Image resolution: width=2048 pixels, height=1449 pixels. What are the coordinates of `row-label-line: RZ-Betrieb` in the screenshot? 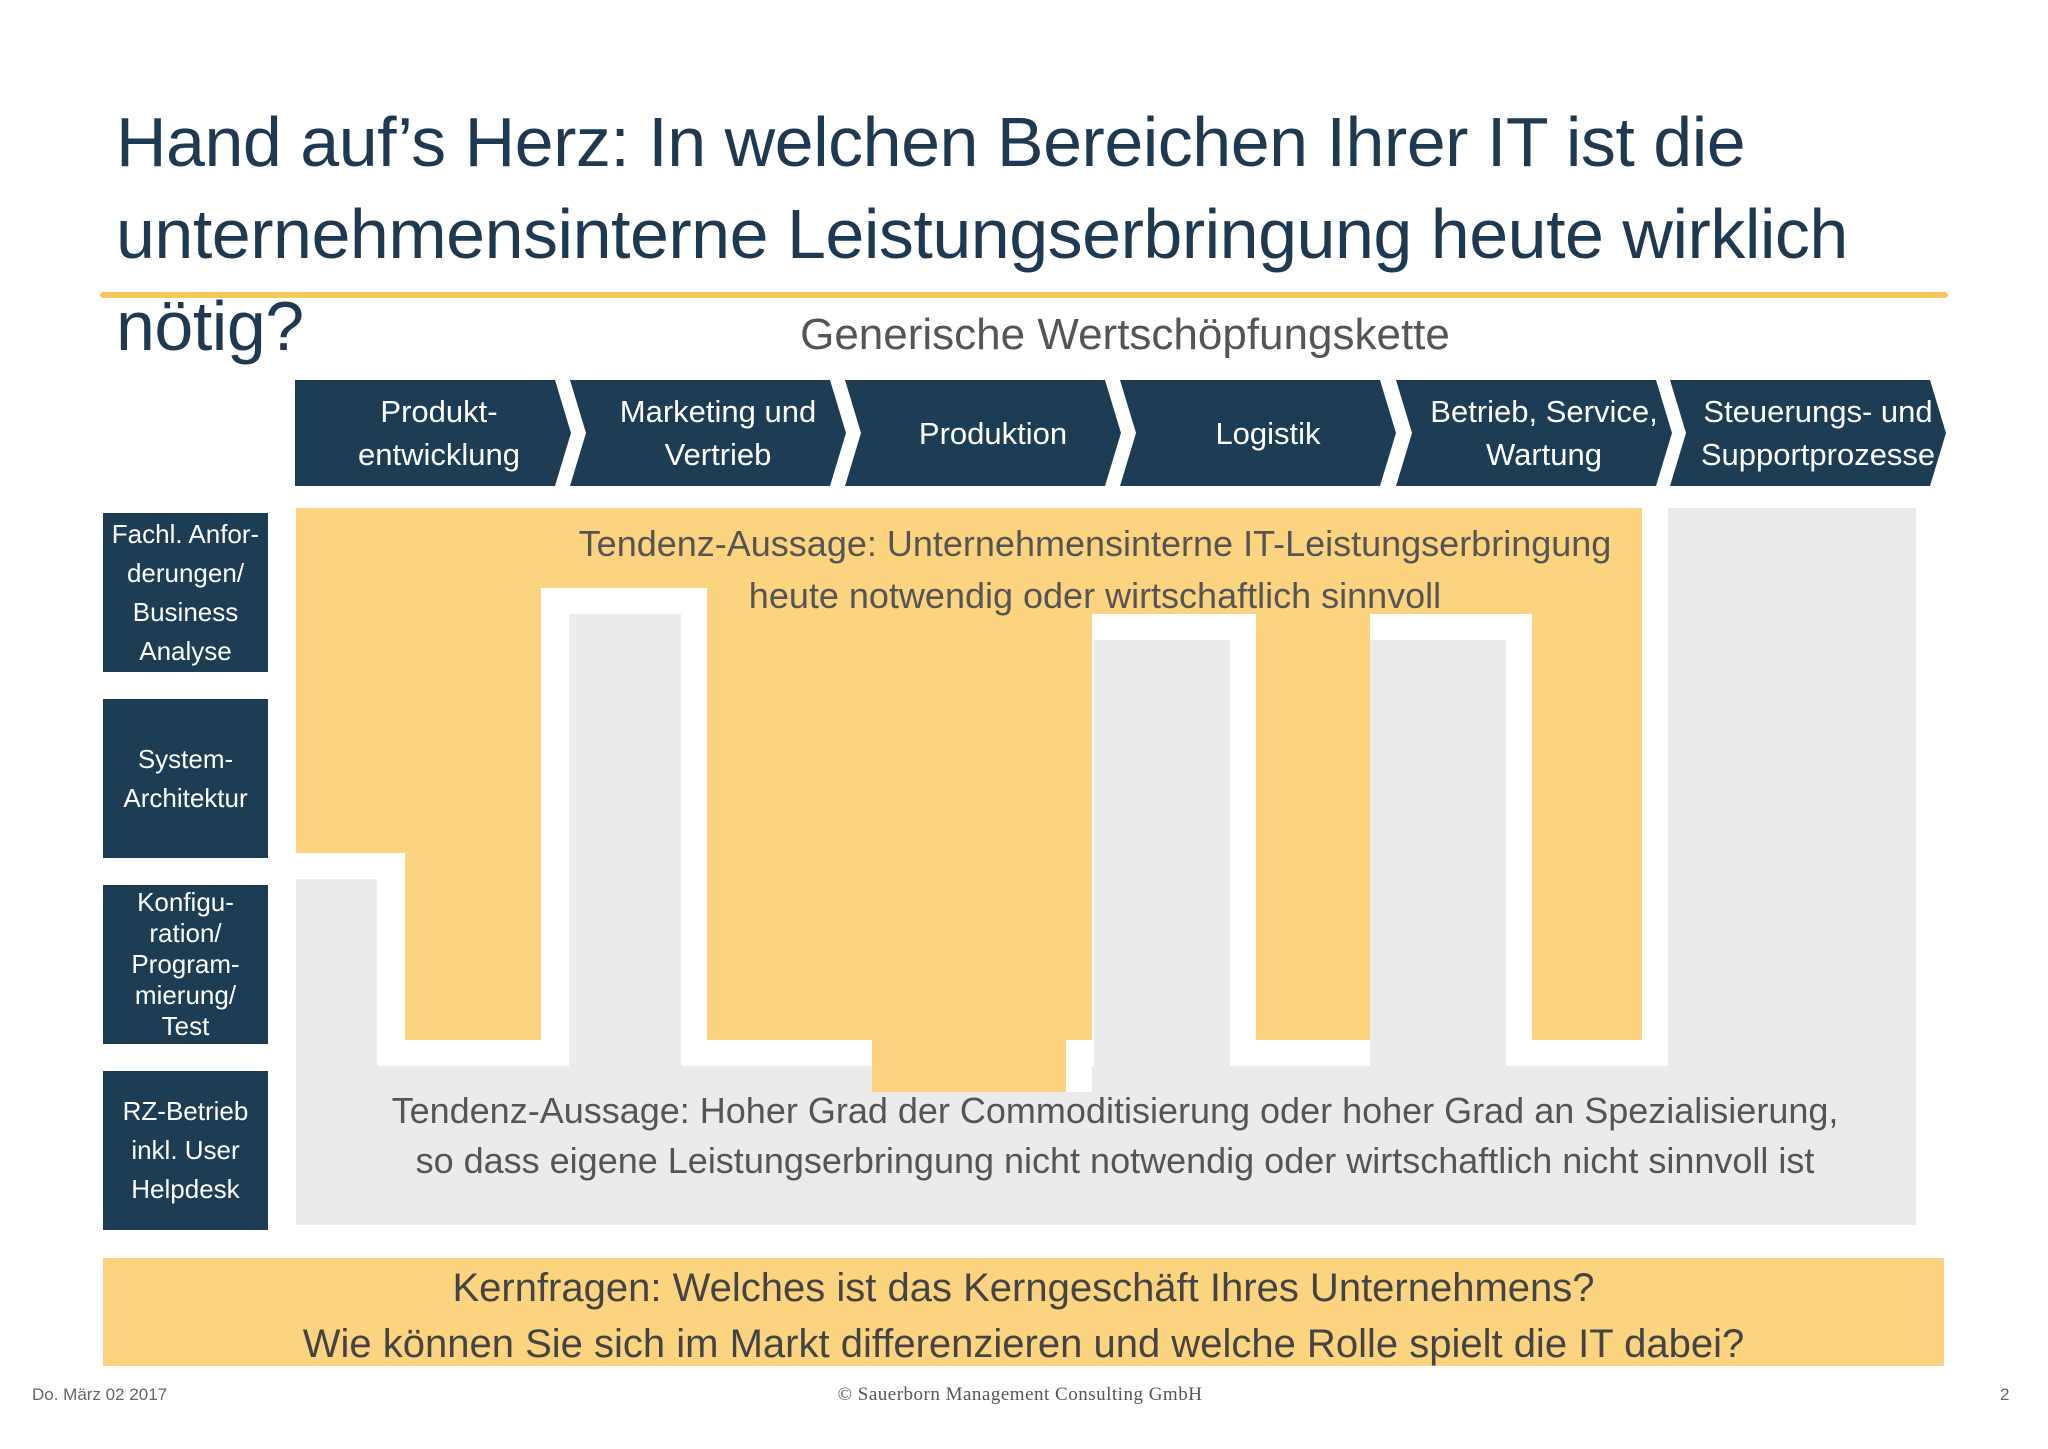 It's located at (185, 1111).